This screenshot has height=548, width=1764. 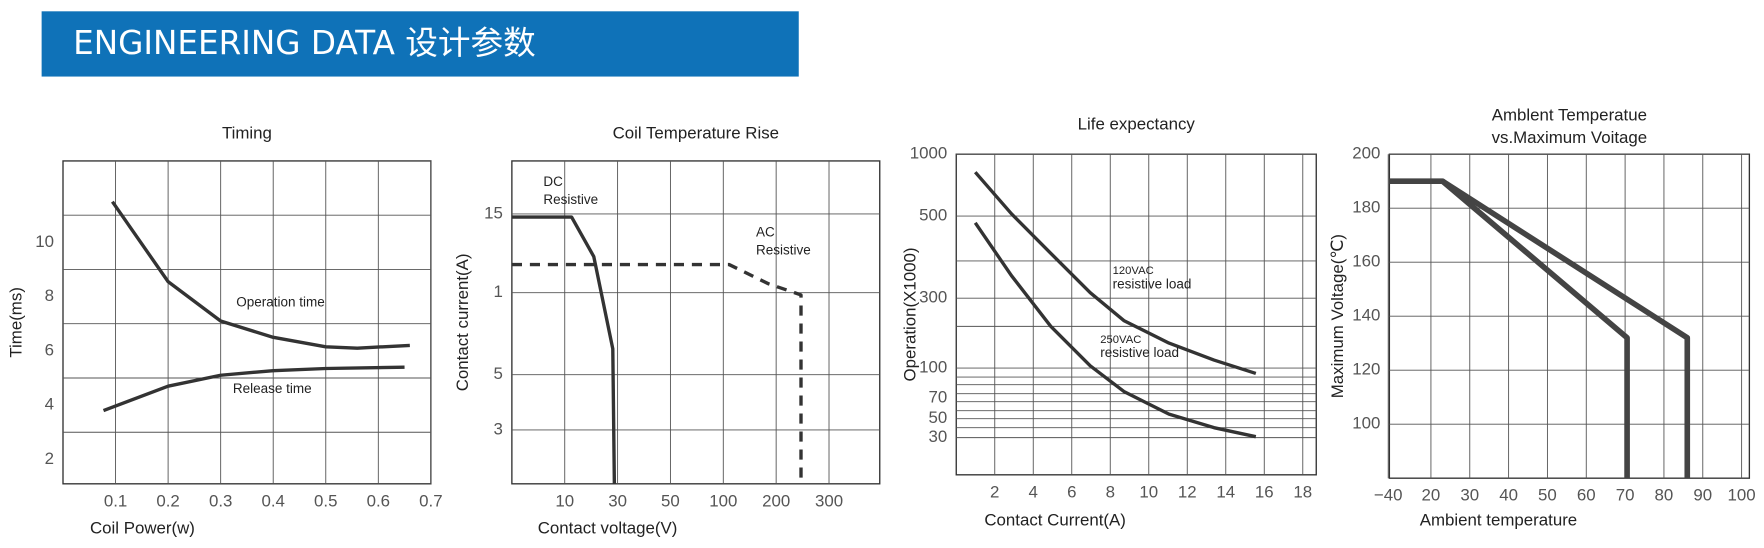 What do you see at coordinates (272, 500) in the screenshot?
I see `x-tick-label: 0.4` at bounding box center [272, 500].